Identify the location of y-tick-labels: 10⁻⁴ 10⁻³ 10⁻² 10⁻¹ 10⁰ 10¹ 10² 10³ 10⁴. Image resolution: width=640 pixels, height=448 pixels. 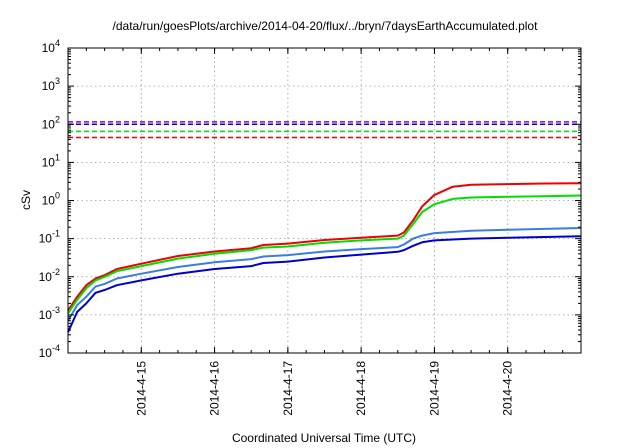
(49, 199).